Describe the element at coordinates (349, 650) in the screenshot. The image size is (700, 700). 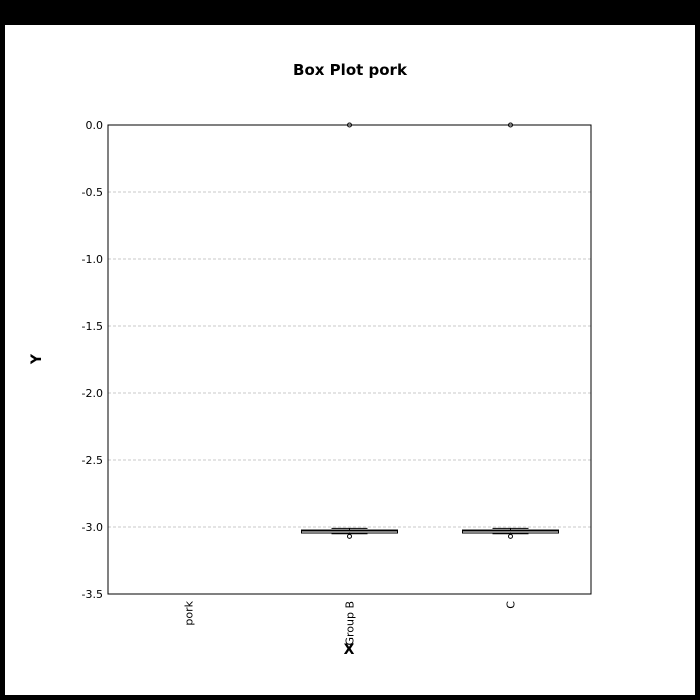
I see `x-axis-label: X` at that location.